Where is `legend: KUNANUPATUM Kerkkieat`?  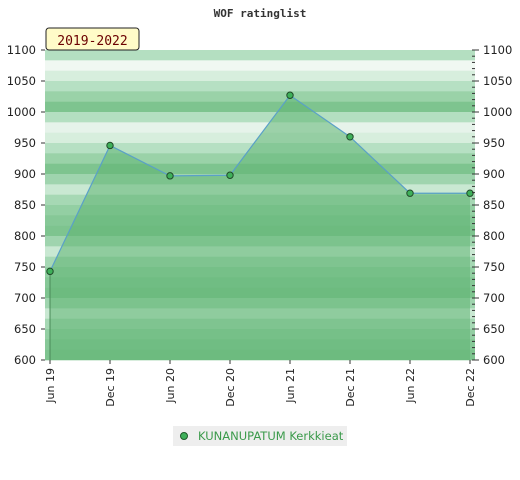
legend: KUNANUPATUM Kerkkieat is located at coordinates (260, 436).